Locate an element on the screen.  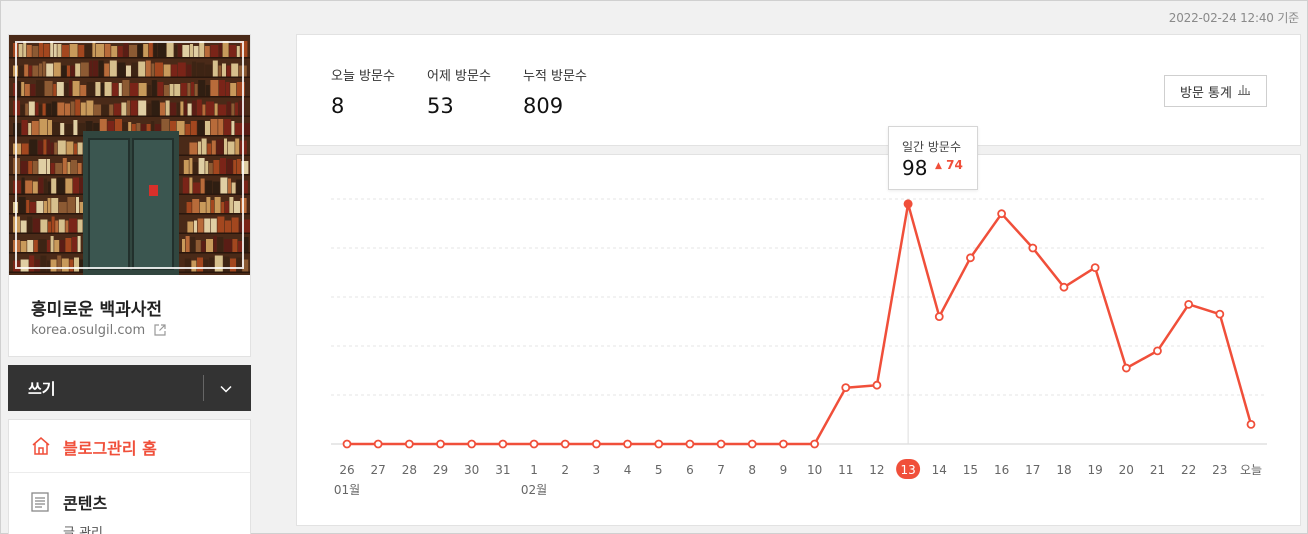
chevron-down-icon is located at coordinates (226, 390).